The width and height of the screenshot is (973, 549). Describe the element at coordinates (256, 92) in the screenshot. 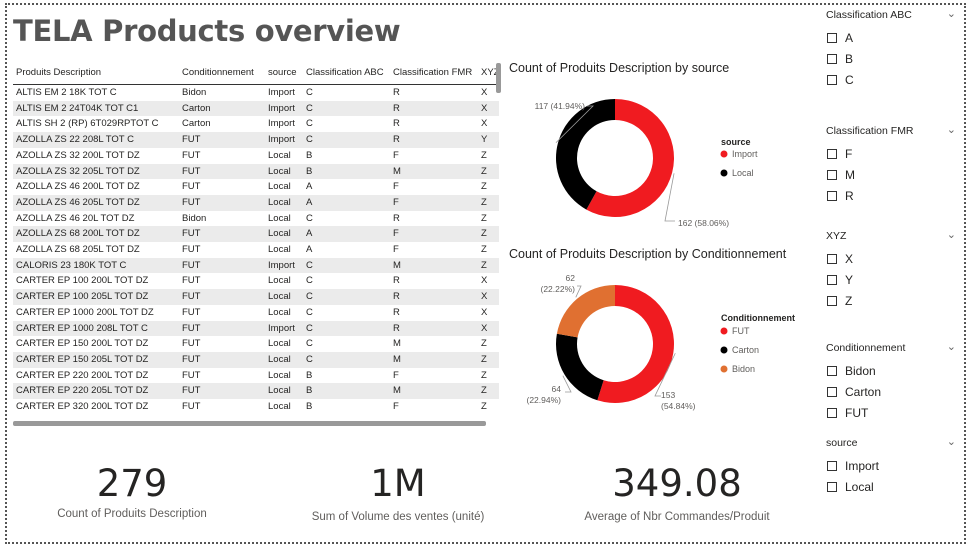

I see `table-row: ALTIS EM 2 18K TOT C Bidon Import C R X` at that location.